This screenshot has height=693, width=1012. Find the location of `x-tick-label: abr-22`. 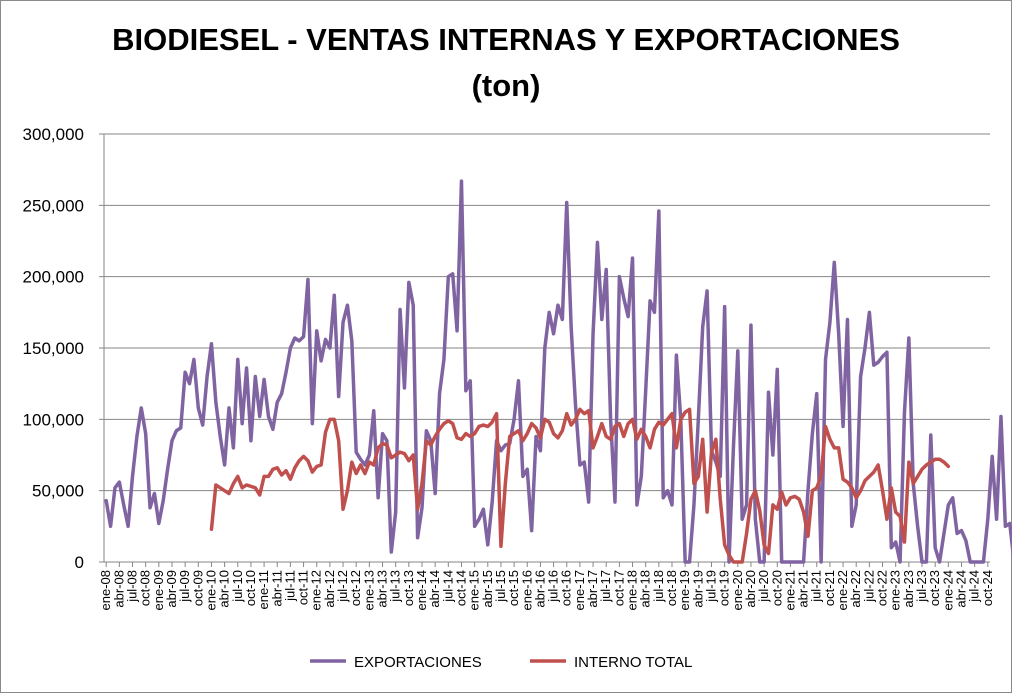

x-tick-label: abr-22 is located at coordinates (855, 589).